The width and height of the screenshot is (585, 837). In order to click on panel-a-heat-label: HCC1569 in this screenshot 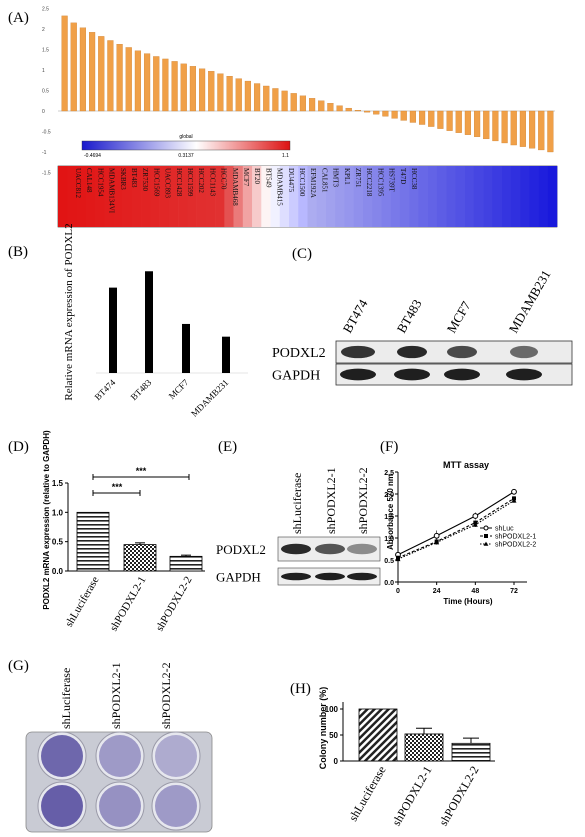, I will do `click(156, 182)`.